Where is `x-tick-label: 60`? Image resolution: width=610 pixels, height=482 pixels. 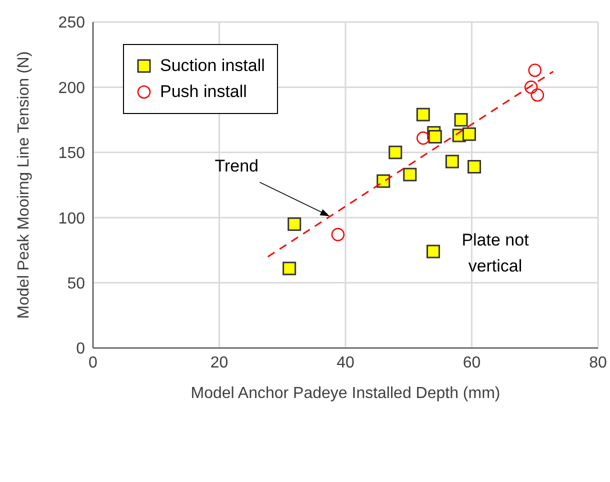
x-tick-label: 60 is located at coordinates (471, 363).